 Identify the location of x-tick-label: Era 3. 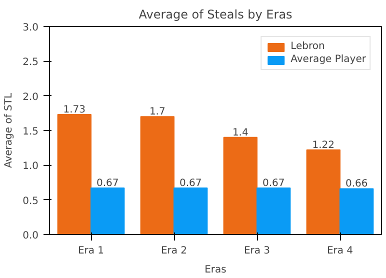
(257, 251).